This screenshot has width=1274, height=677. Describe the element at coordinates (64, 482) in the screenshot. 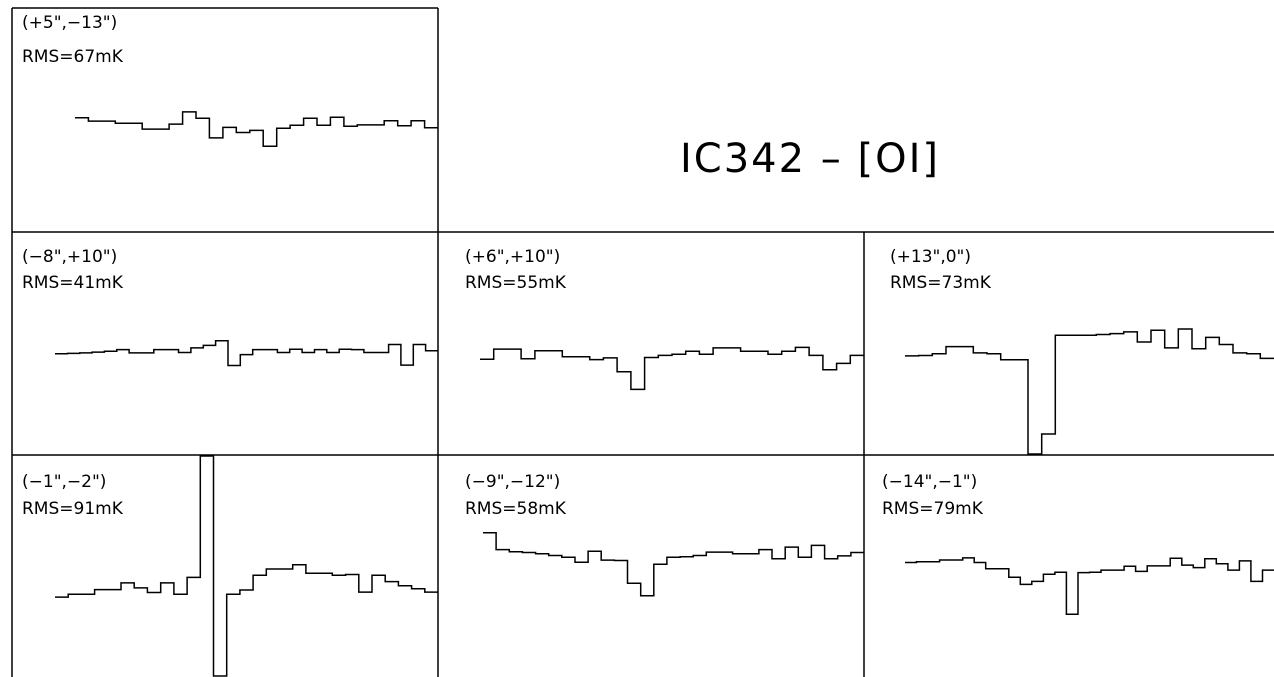

I see `panel-position-label: (−1",−2")` at that location.